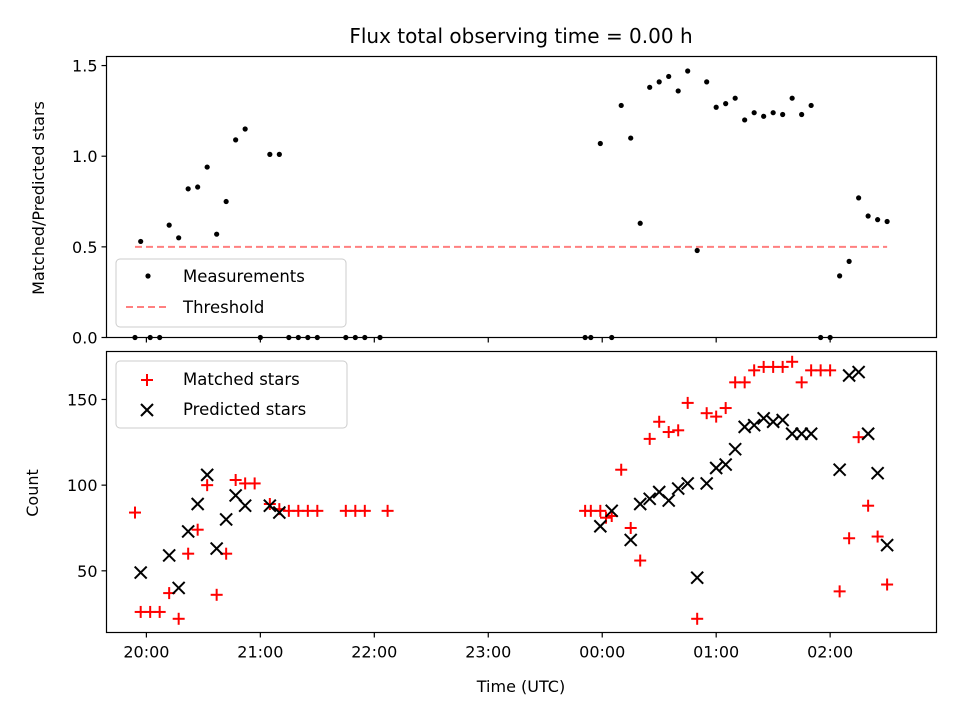  Describe the element at coordinates (260, 652) in the screenshot. I see `bottom-x-tick-label-1: 21:00` at that location.